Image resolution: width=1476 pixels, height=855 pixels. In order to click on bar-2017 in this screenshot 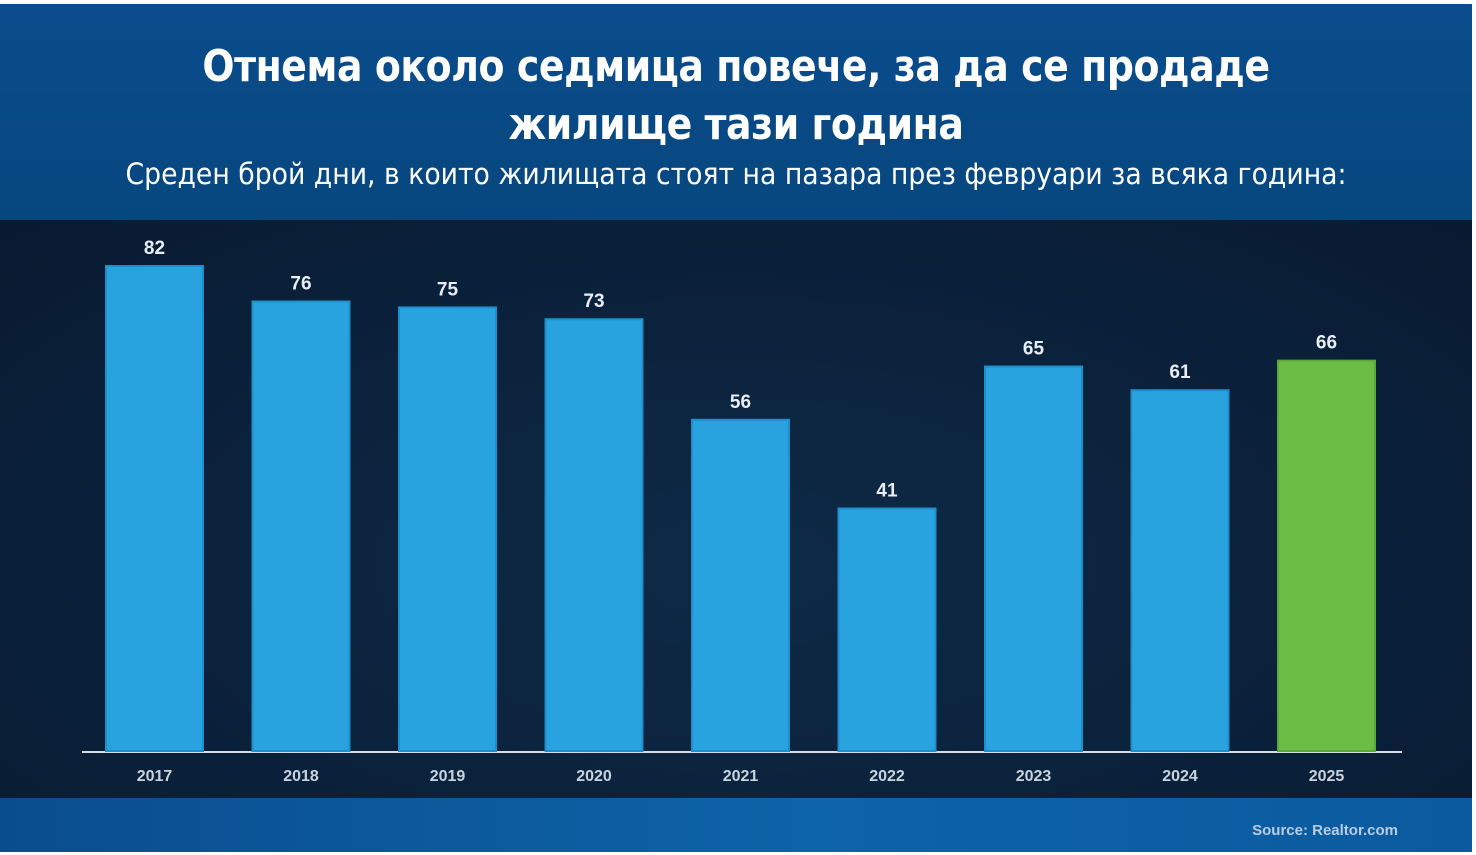, I will do `click(154, 508)`.